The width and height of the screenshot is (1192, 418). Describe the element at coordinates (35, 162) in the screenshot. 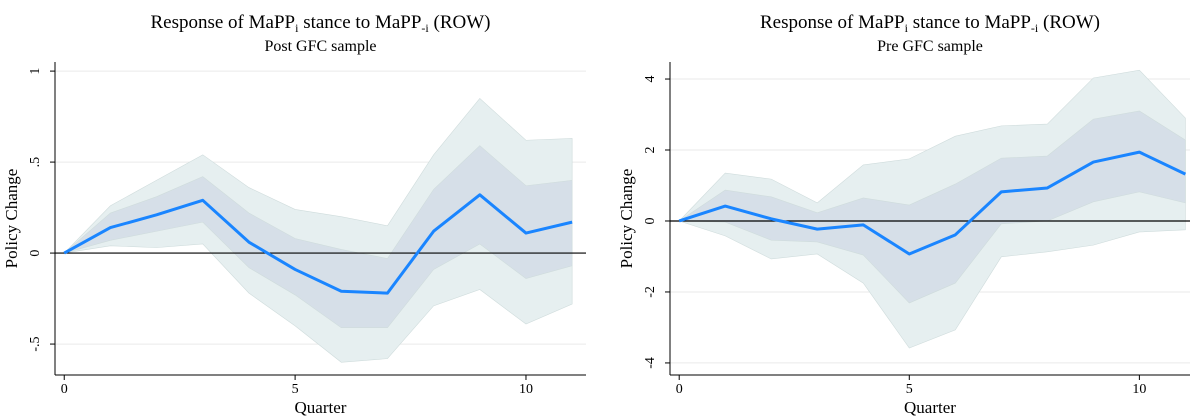

I see `y-tick-label: .5` at that location.